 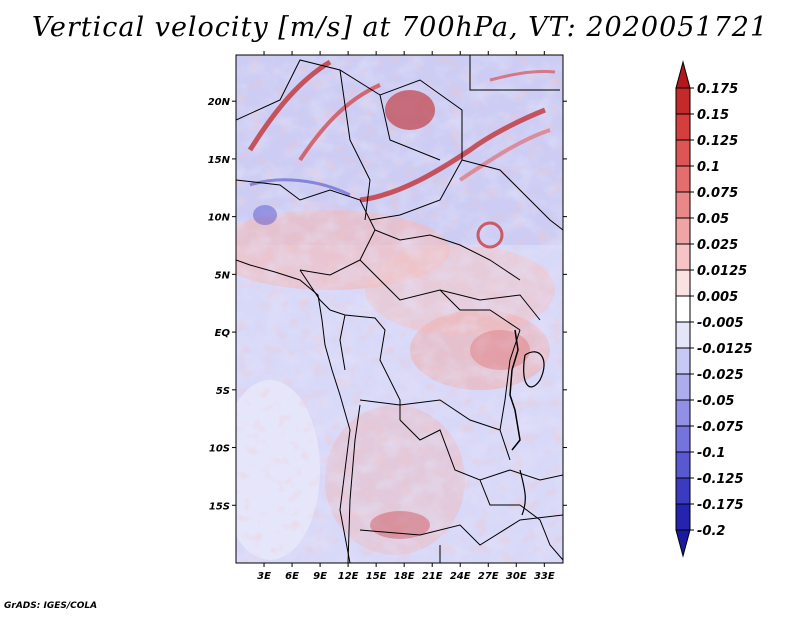 I want to click on colorbar-label: 0.15, so click(x=713, y=115).